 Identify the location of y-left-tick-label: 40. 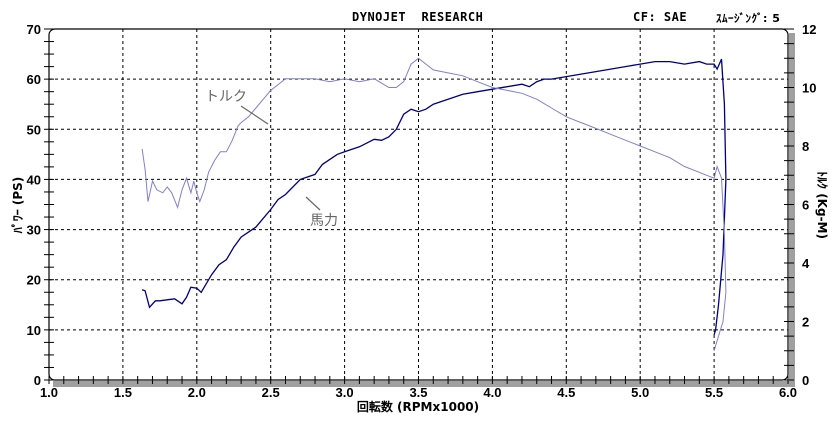
(34, 179).